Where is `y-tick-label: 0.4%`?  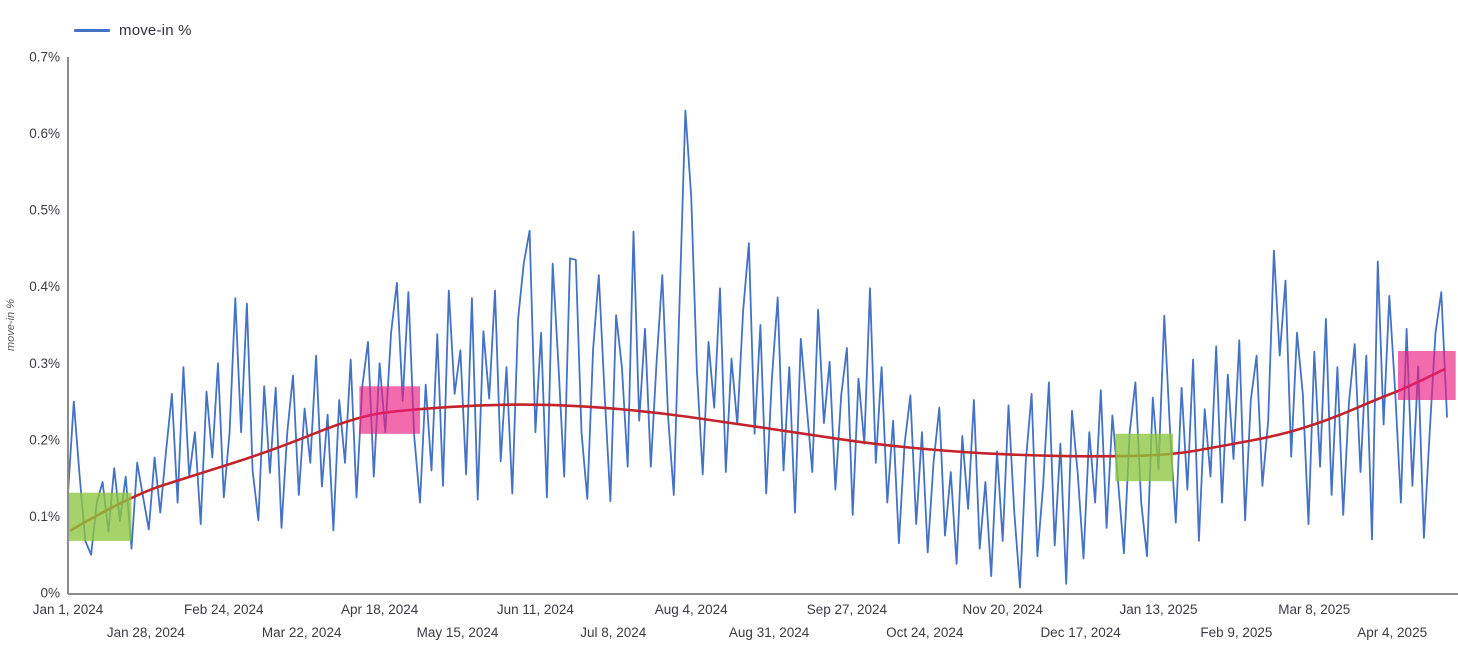
y-tick-label: 0.4% is located at coordinates (44, 286).